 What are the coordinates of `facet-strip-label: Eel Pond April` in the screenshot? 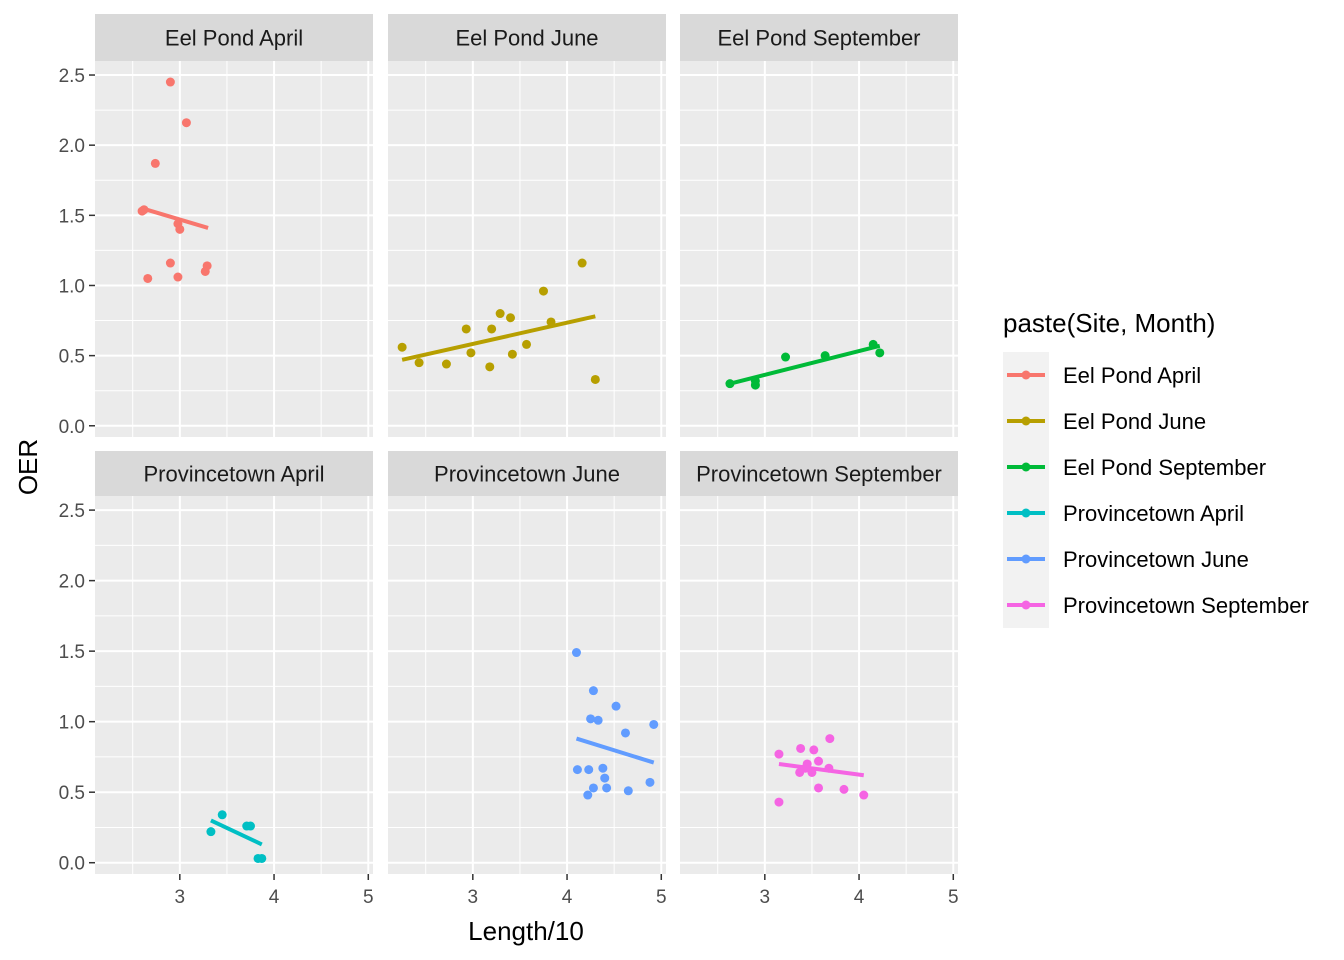 It's located at (234, 38).